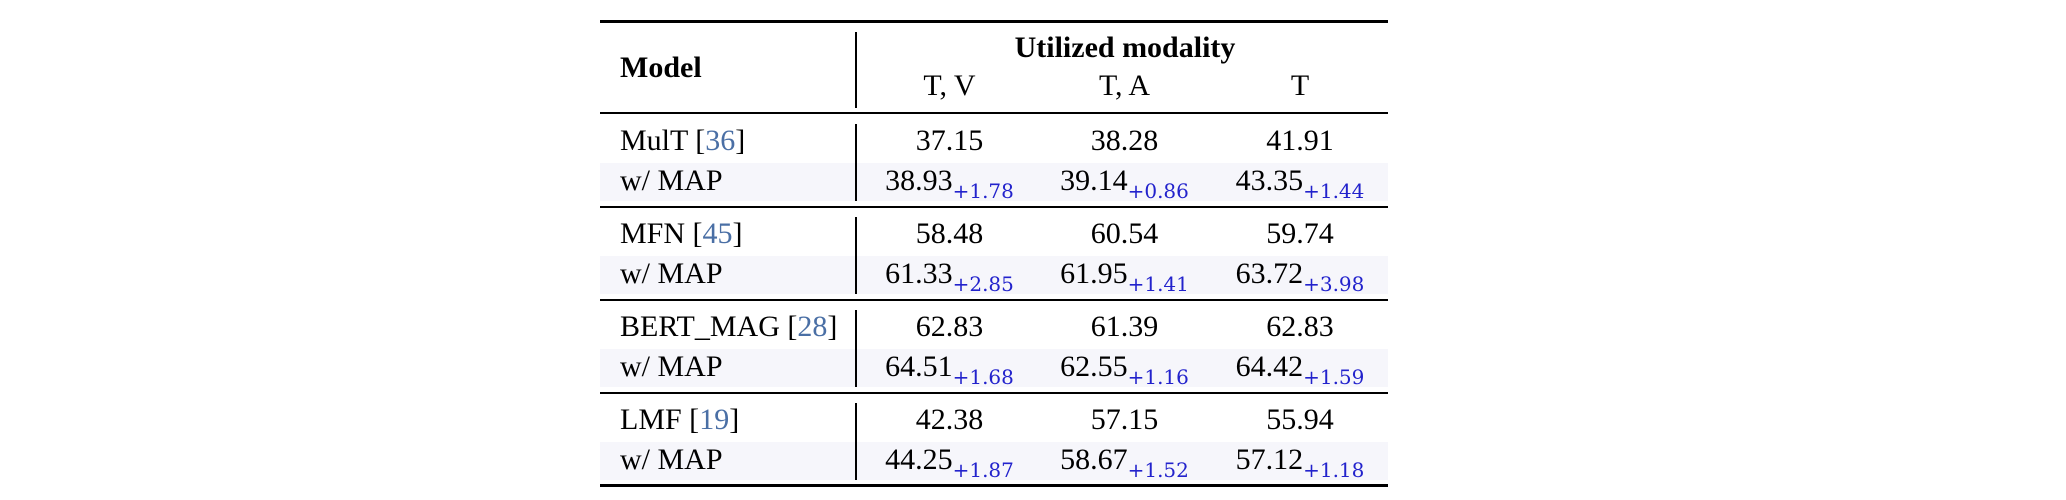 The width and height of the screenshot is (2066, 500). I want to click on table-cell: 61.39, so click(1124, 326).